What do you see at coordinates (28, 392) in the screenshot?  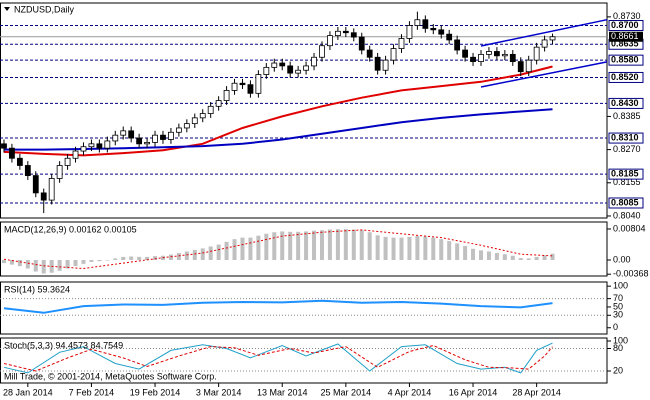 I see `x-tick-label: 28 Jan 2014` at bounding box center [28, 392].